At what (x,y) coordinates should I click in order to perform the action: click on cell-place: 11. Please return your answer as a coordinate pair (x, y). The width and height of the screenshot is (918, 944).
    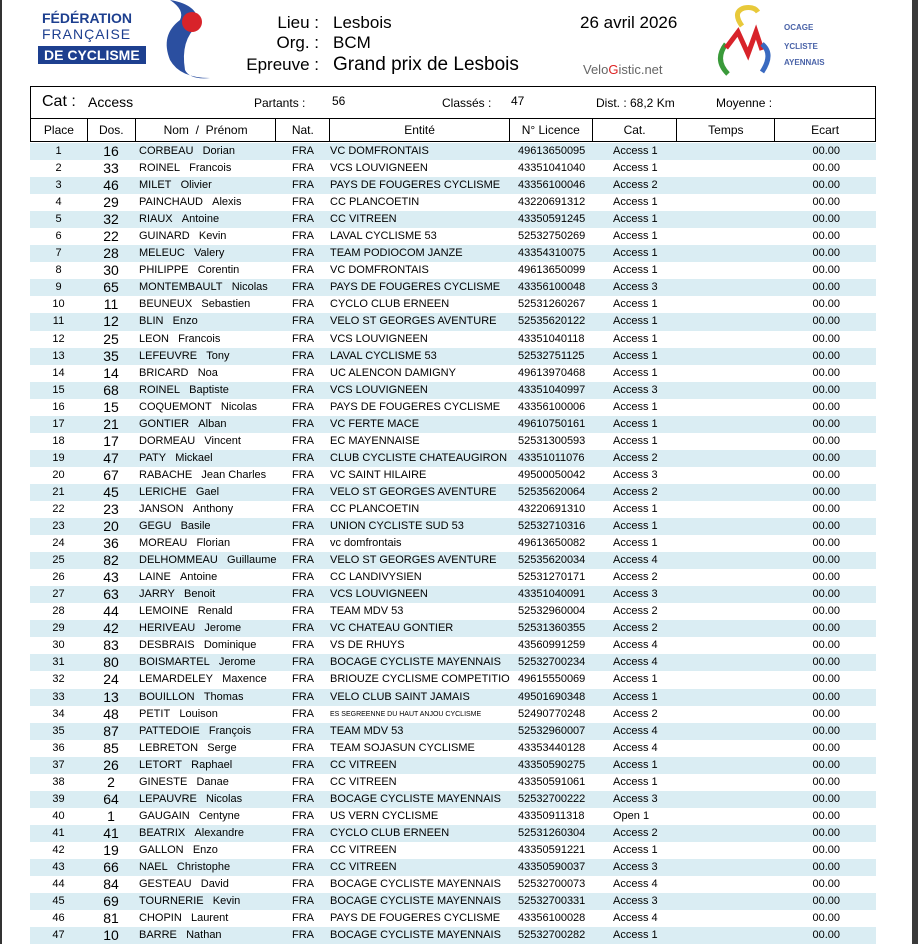
    Looking at the image, I should click on (58, 321).